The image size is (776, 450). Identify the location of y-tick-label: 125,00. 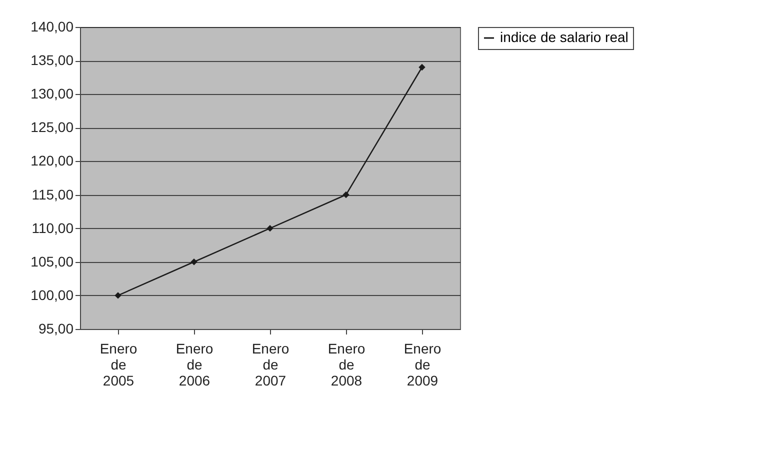
(52, 127).